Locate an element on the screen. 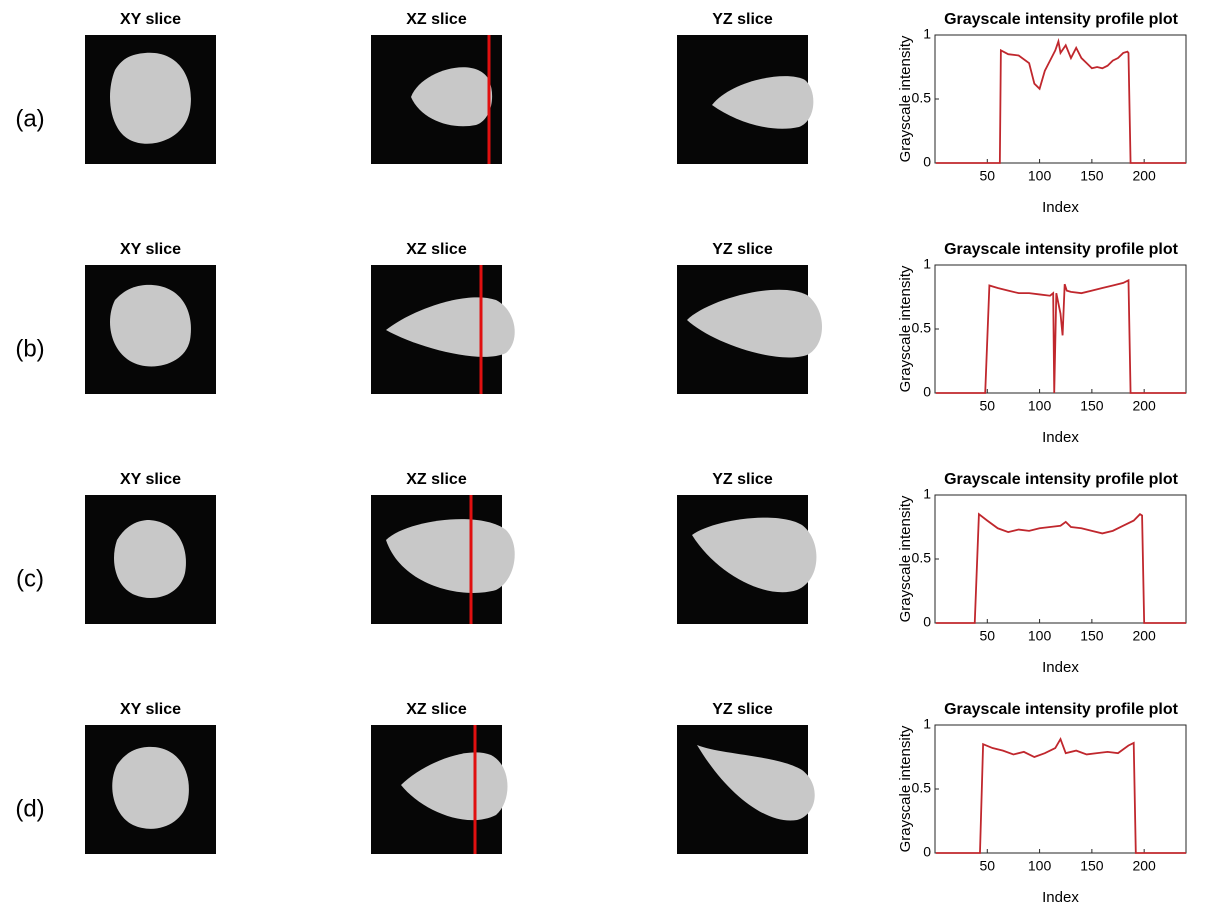  row-label: (c) is located at coordinates (30, 578).